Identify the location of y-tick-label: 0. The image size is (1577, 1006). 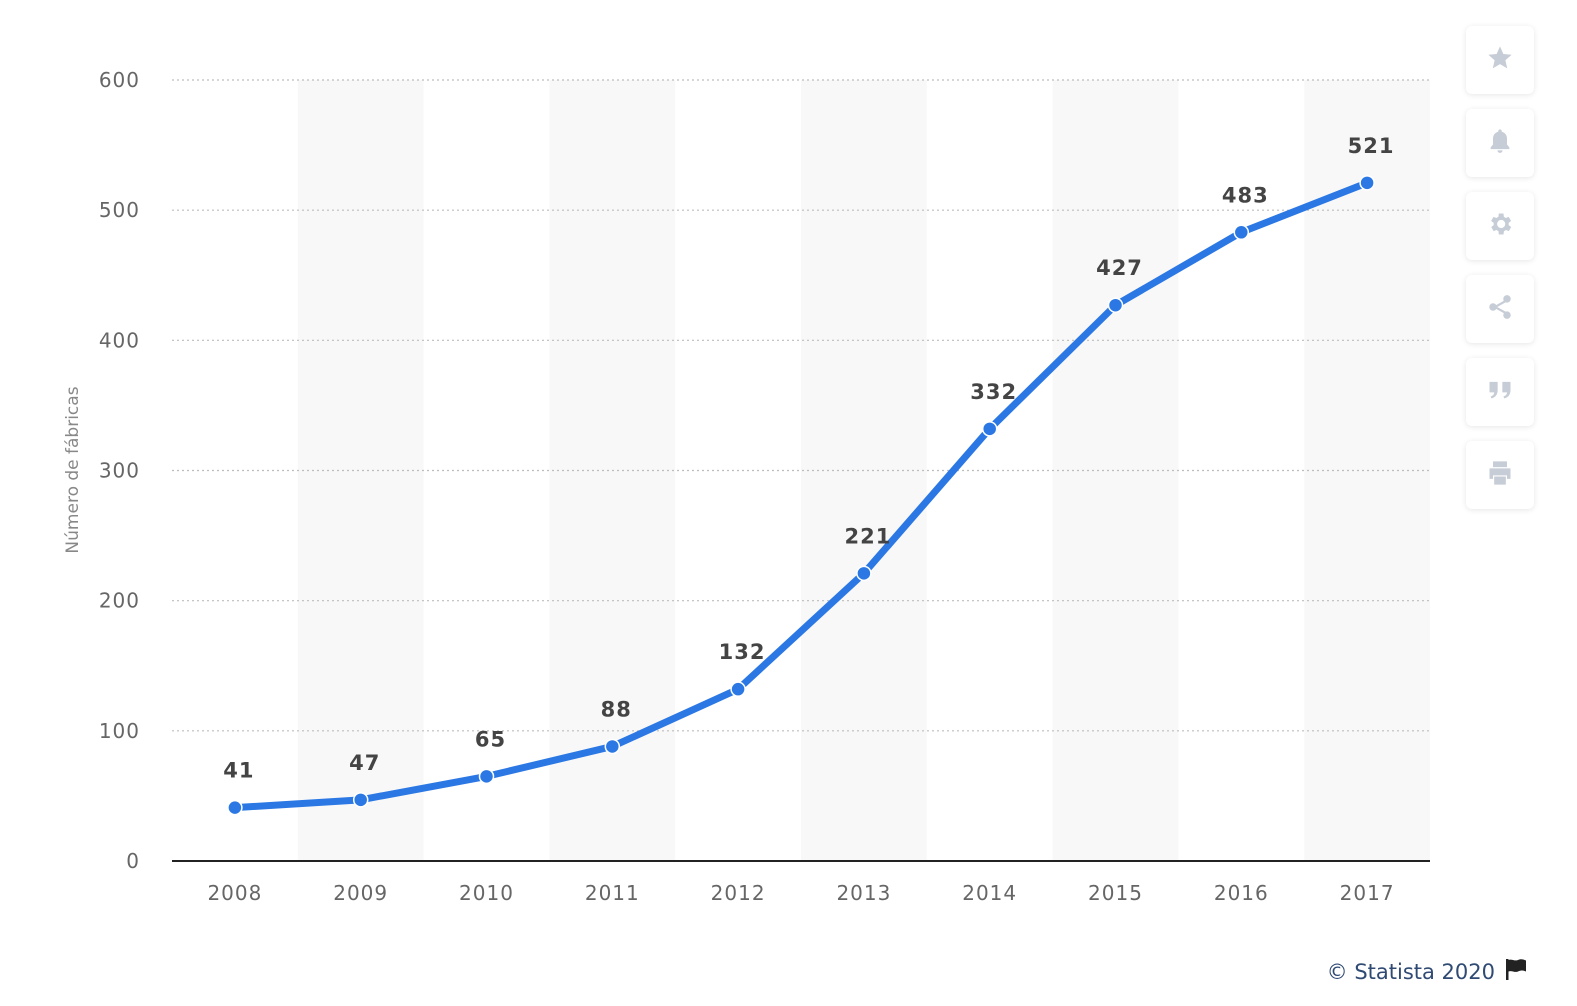
(133, 861).